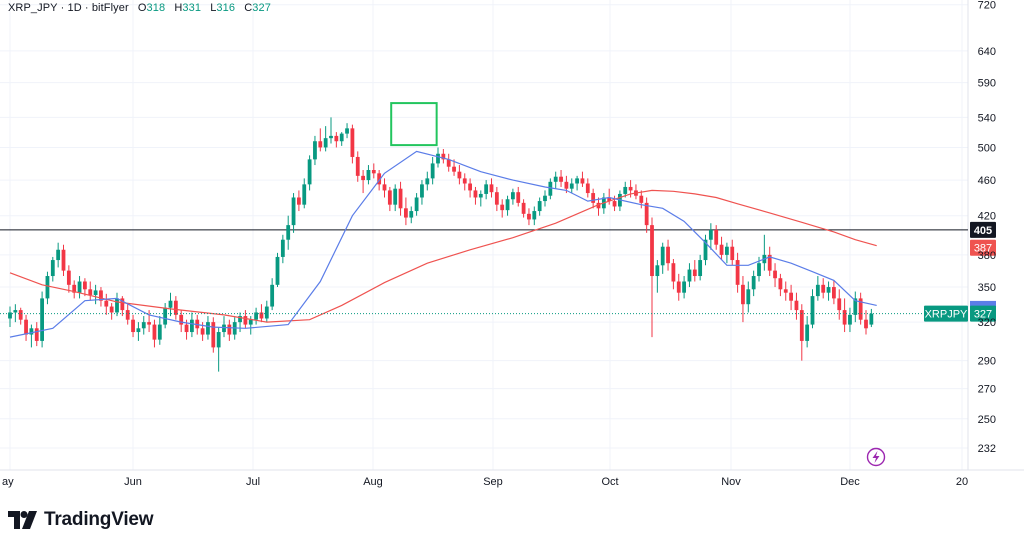  I want to click on tradingview-logo: TradingView, so click(81, 520).